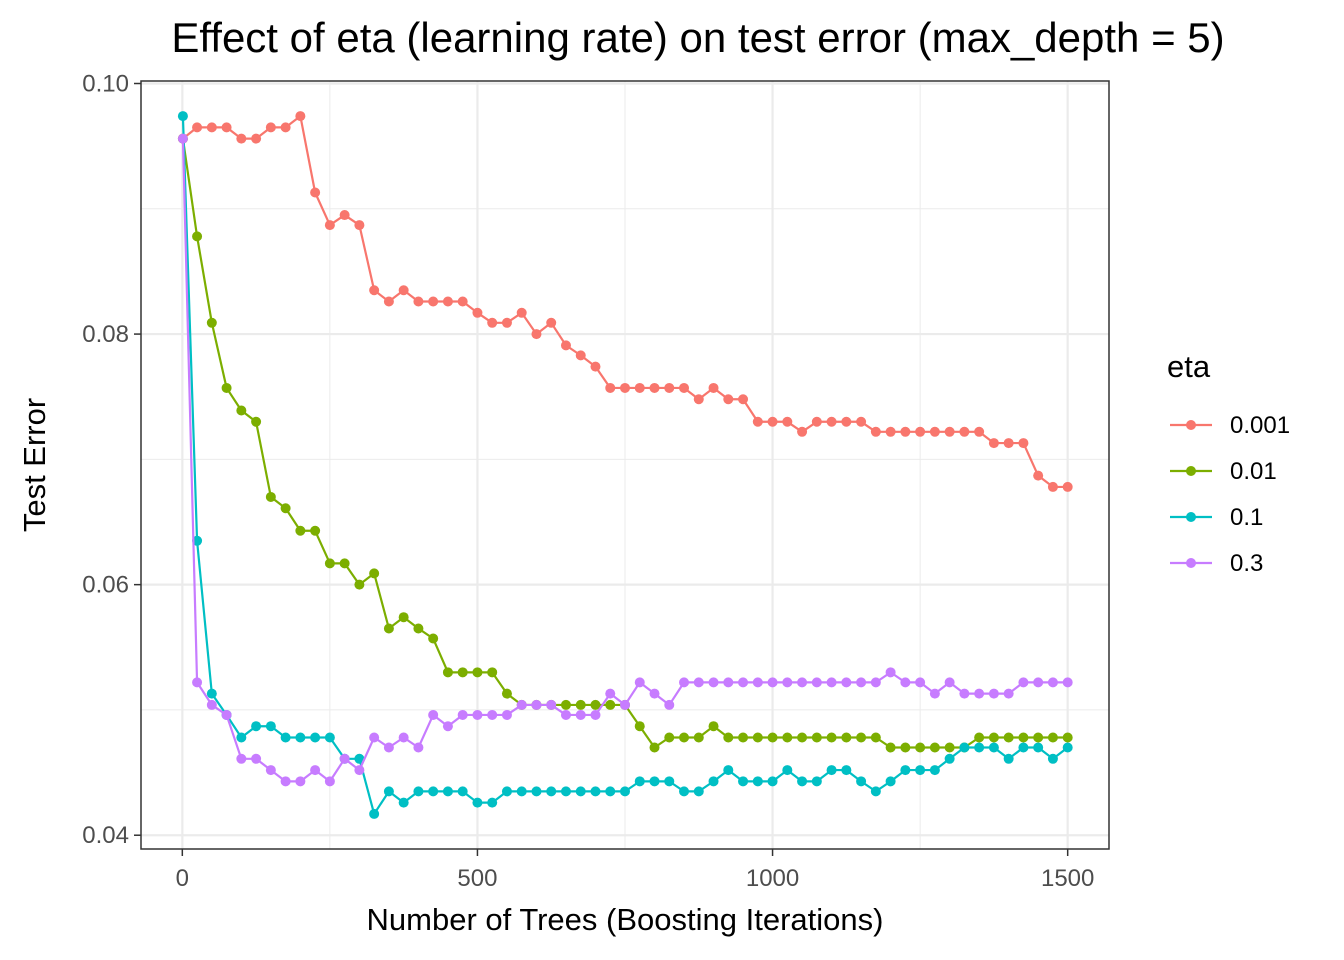 This screenshot has width=1344, height=960. Describe the element at coordinates (1230, 425) in the screenshot. I see `legend-item-0.001: 0.001` at that location.